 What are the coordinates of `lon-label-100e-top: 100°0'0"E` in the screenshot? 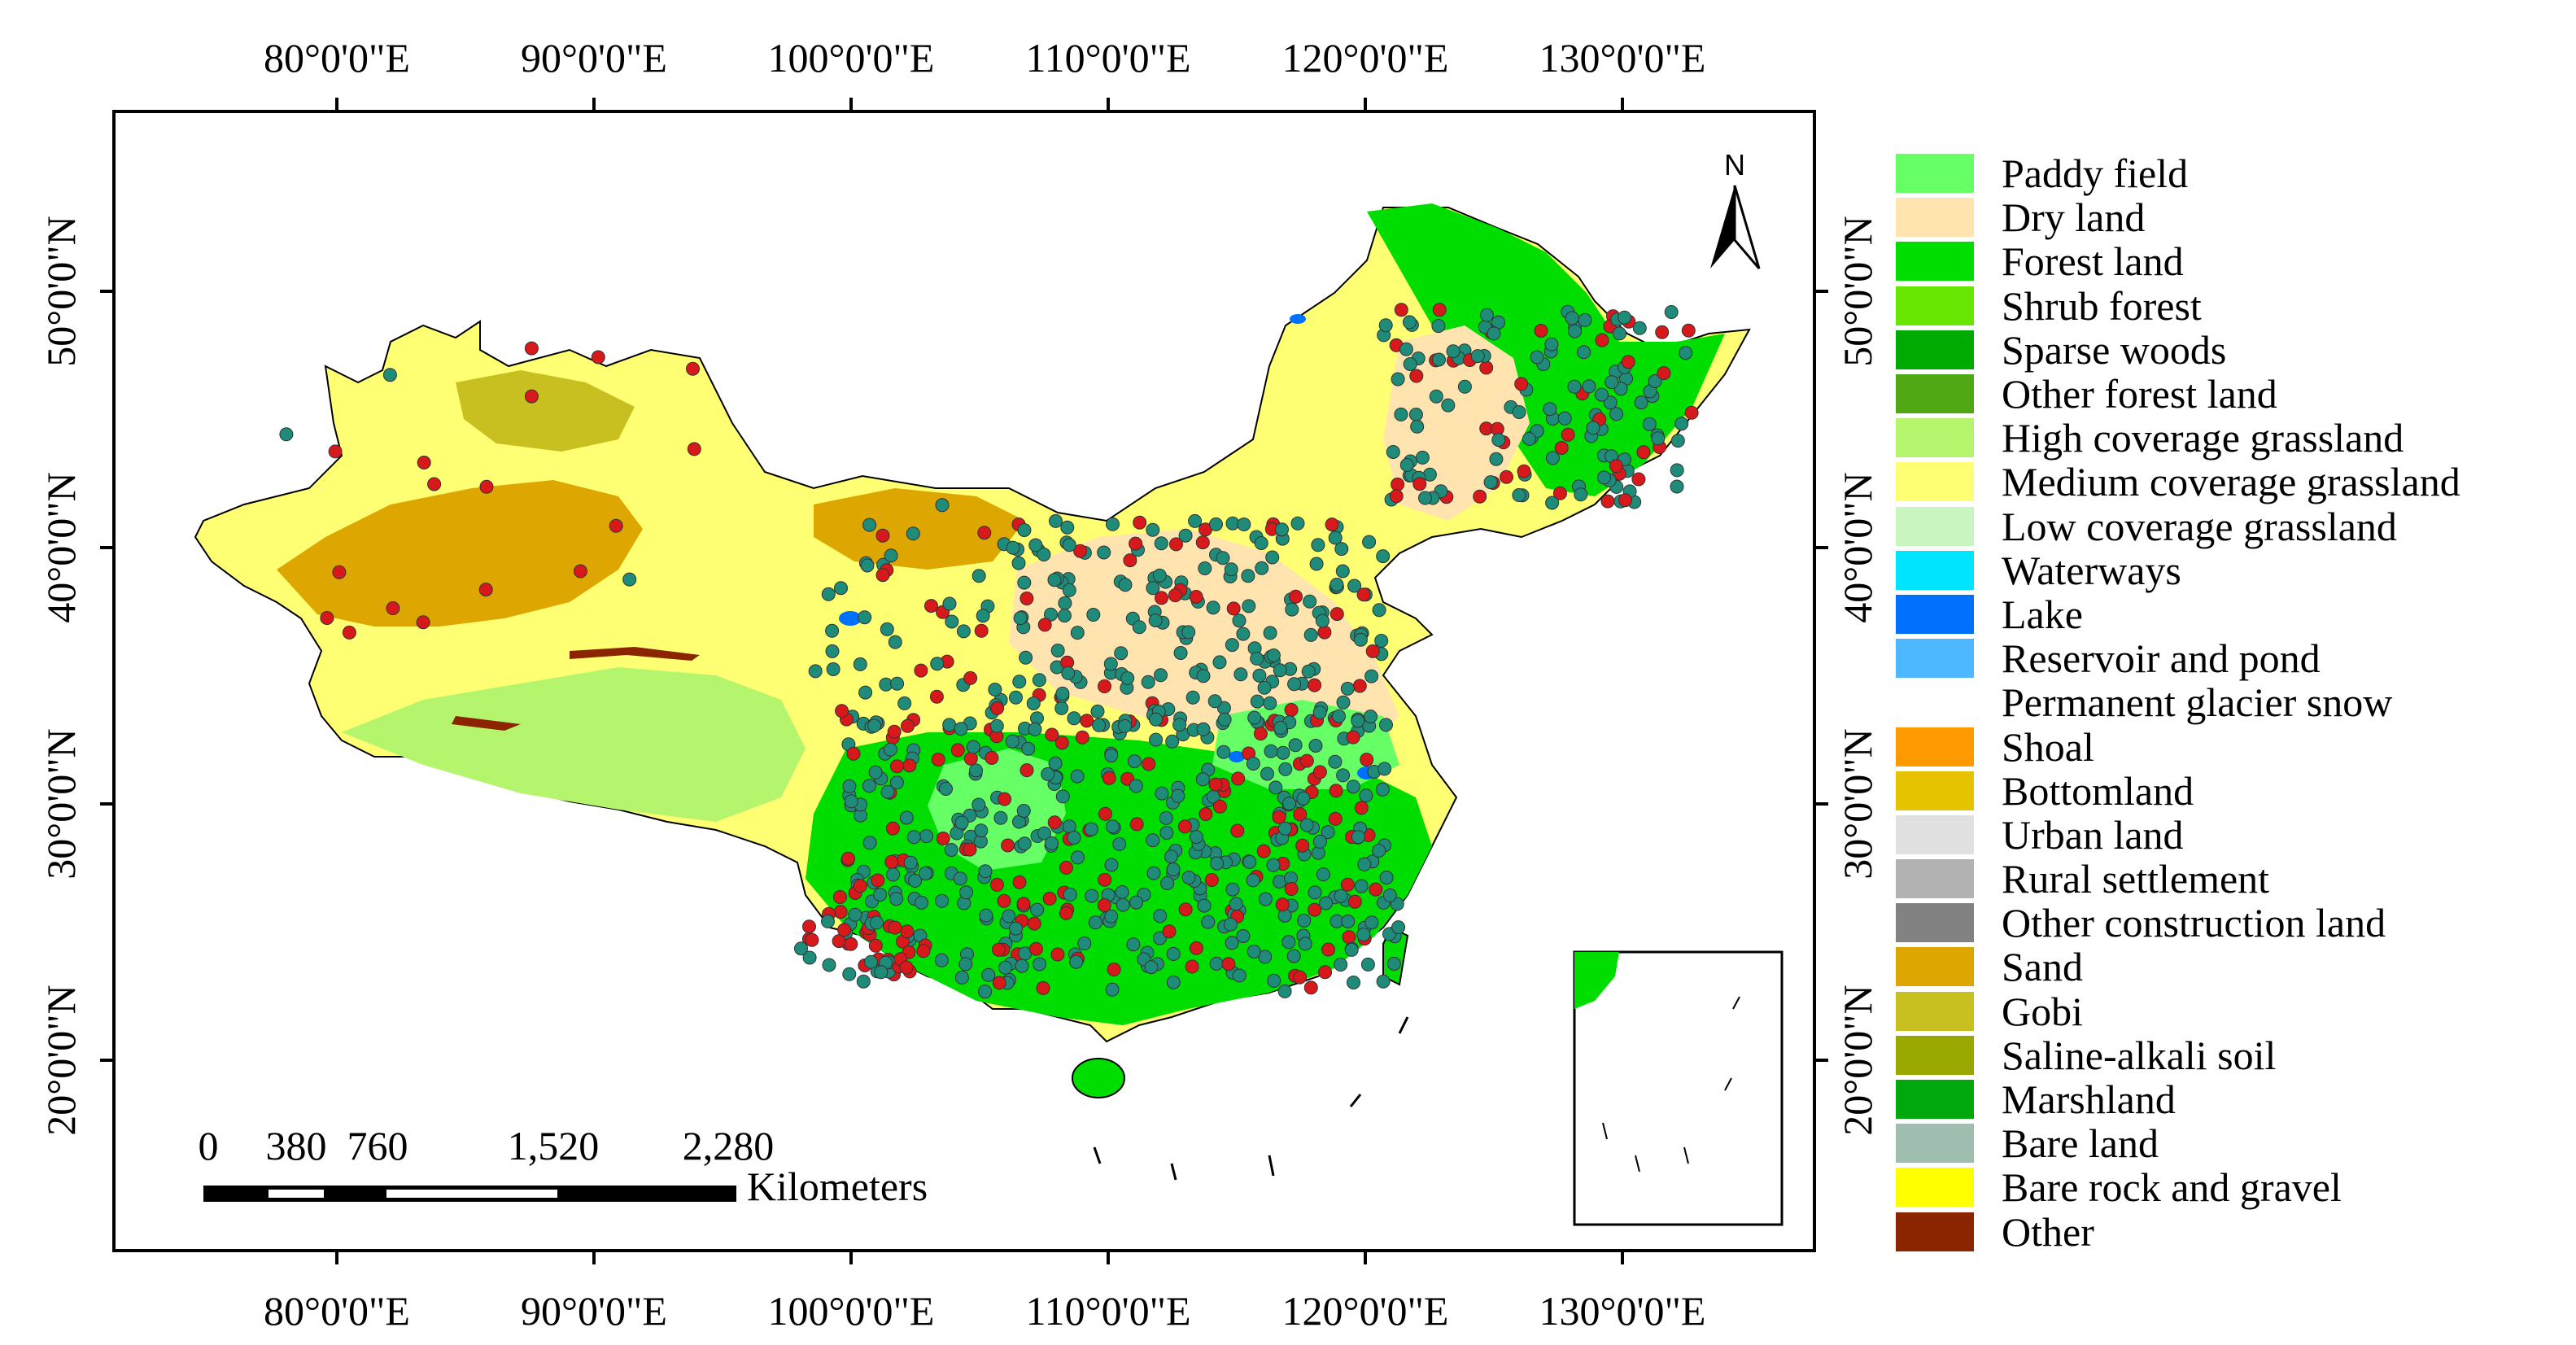 It's located at (852, 58).